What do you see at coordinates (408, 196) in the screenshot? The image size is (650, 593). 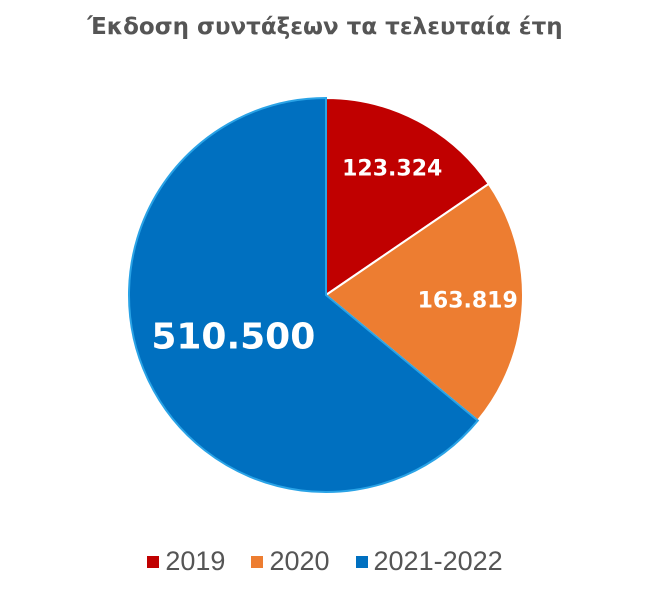 I see `pie-slice-2019` at bounding box center [408, 196].